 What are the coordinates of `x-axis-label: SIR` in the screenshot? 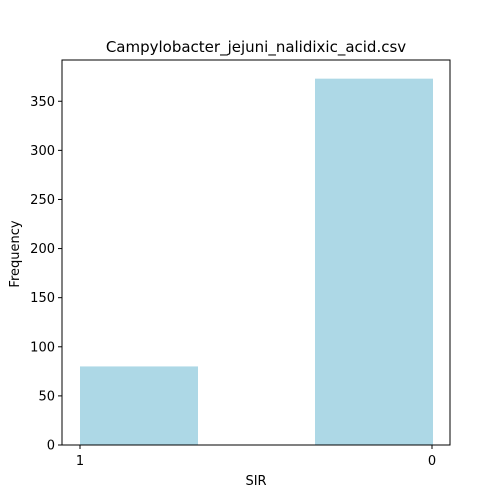 It's located at (255, 481).